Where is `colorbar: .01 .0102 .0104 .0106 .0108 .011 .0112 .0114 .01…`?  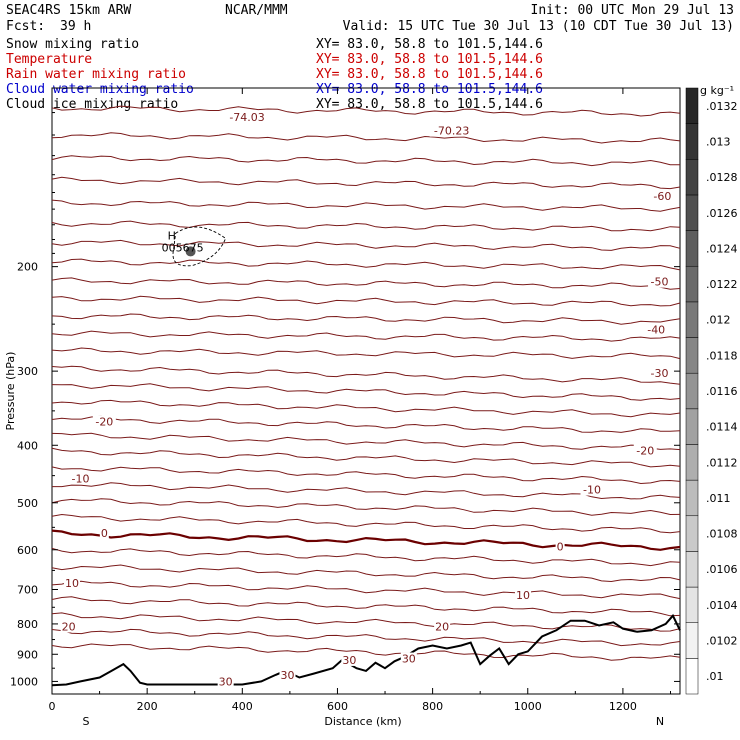
colorbar: .01 .0102 .0104 .0106 .0108 .011 .0112 .0114 .01… is located at coordinates (711, 391).